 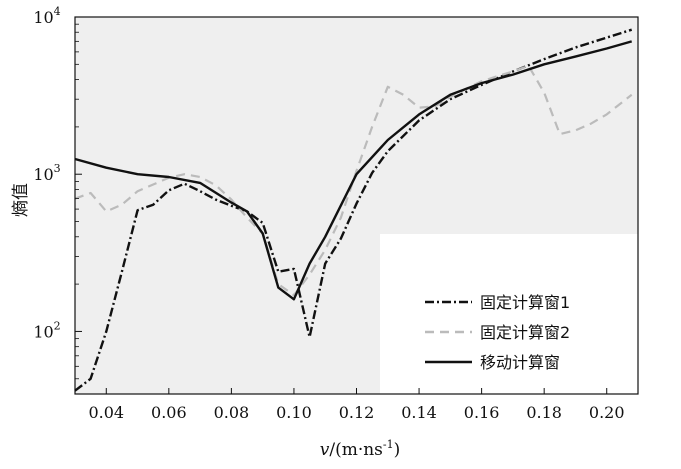 I want to click on x-tick-label: 0.08, so click(x=232, y=412).